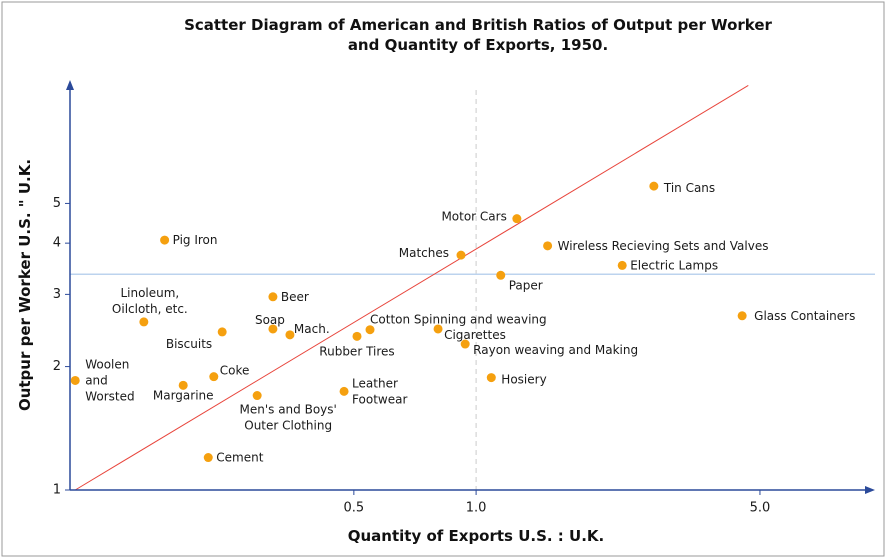 The height and width of the screenshot is (558, 886). What do you see at coordinates (526, 285) in the screenshot?
I see `point-label: Paper` at bounding box center [526, 285].